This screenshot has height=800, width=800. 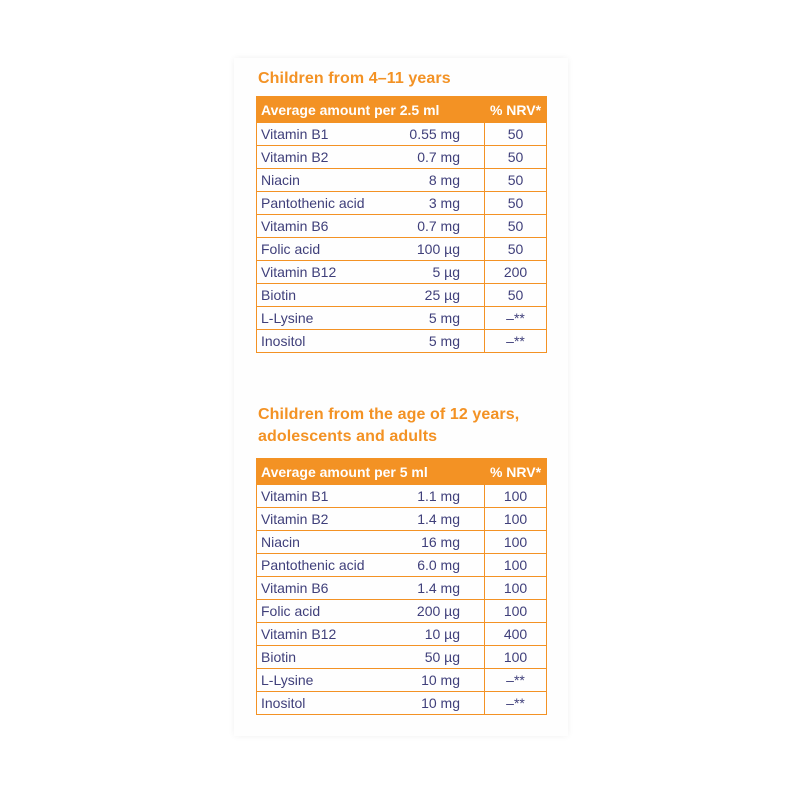 I want to click on section-title-children-4-11: Children from 4–11 years, so click(x=354, y=79).